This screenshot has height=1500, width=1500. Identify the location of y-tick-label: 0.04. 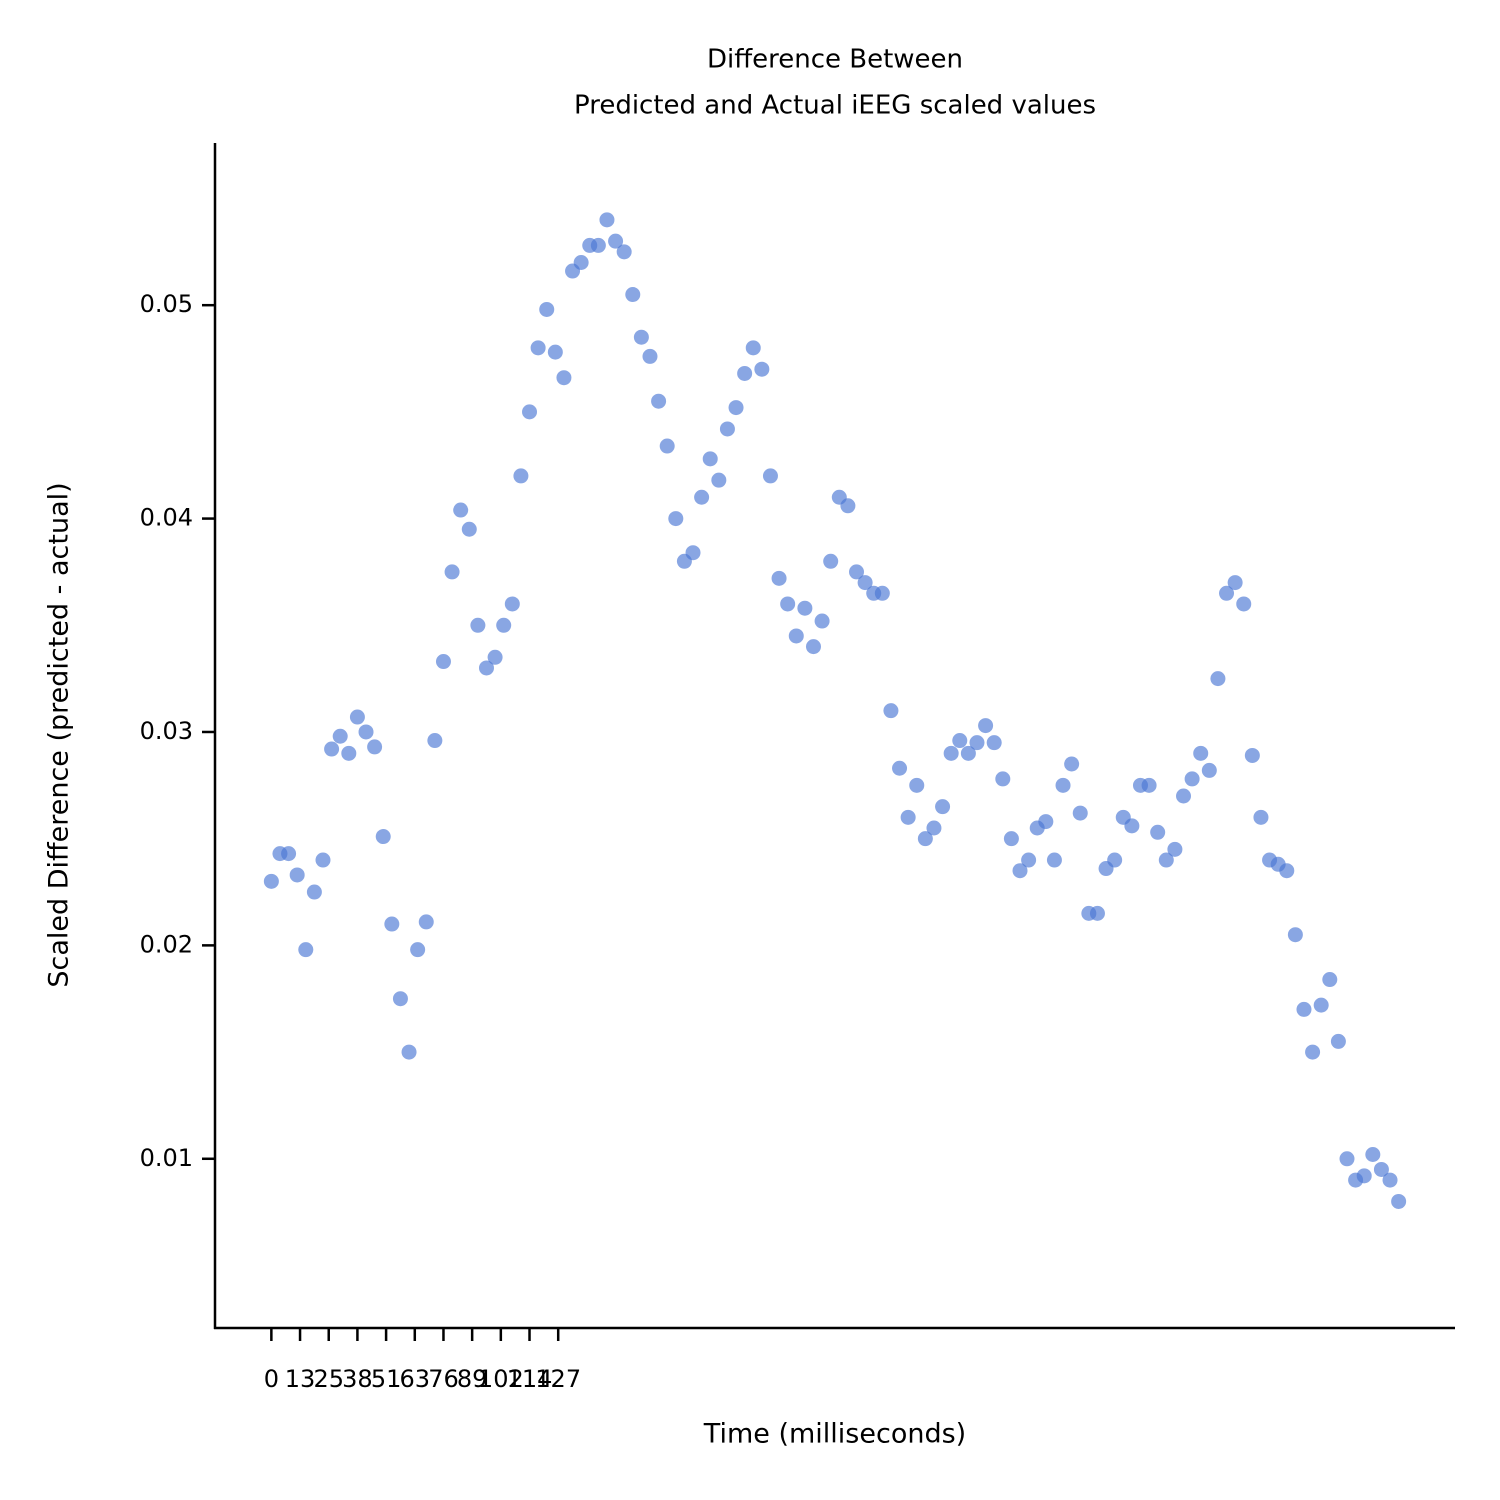
(166, 518).